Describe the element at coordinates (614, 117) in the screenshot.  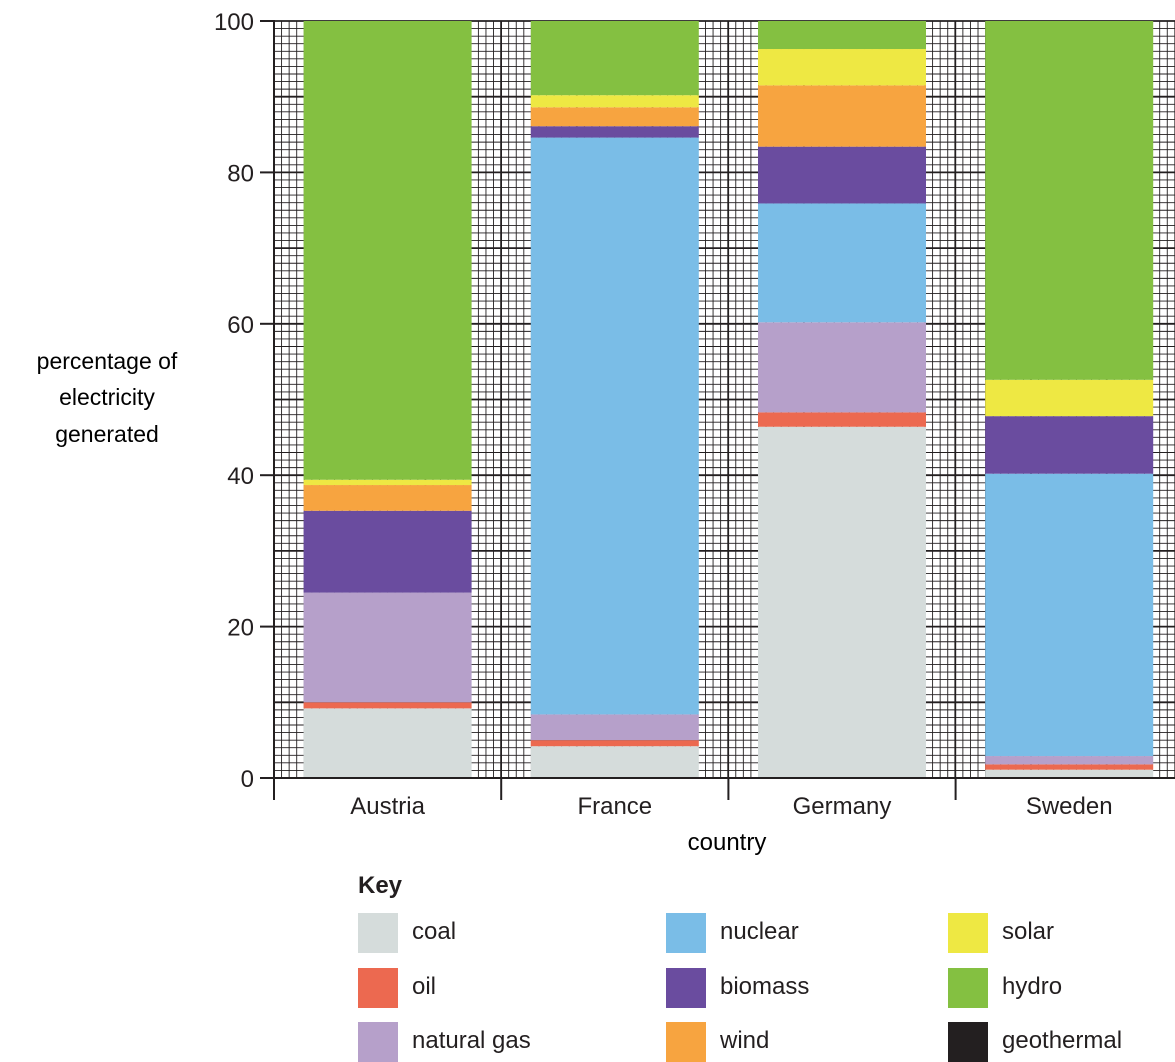
I see `bar-segment-france-wind` at that location.